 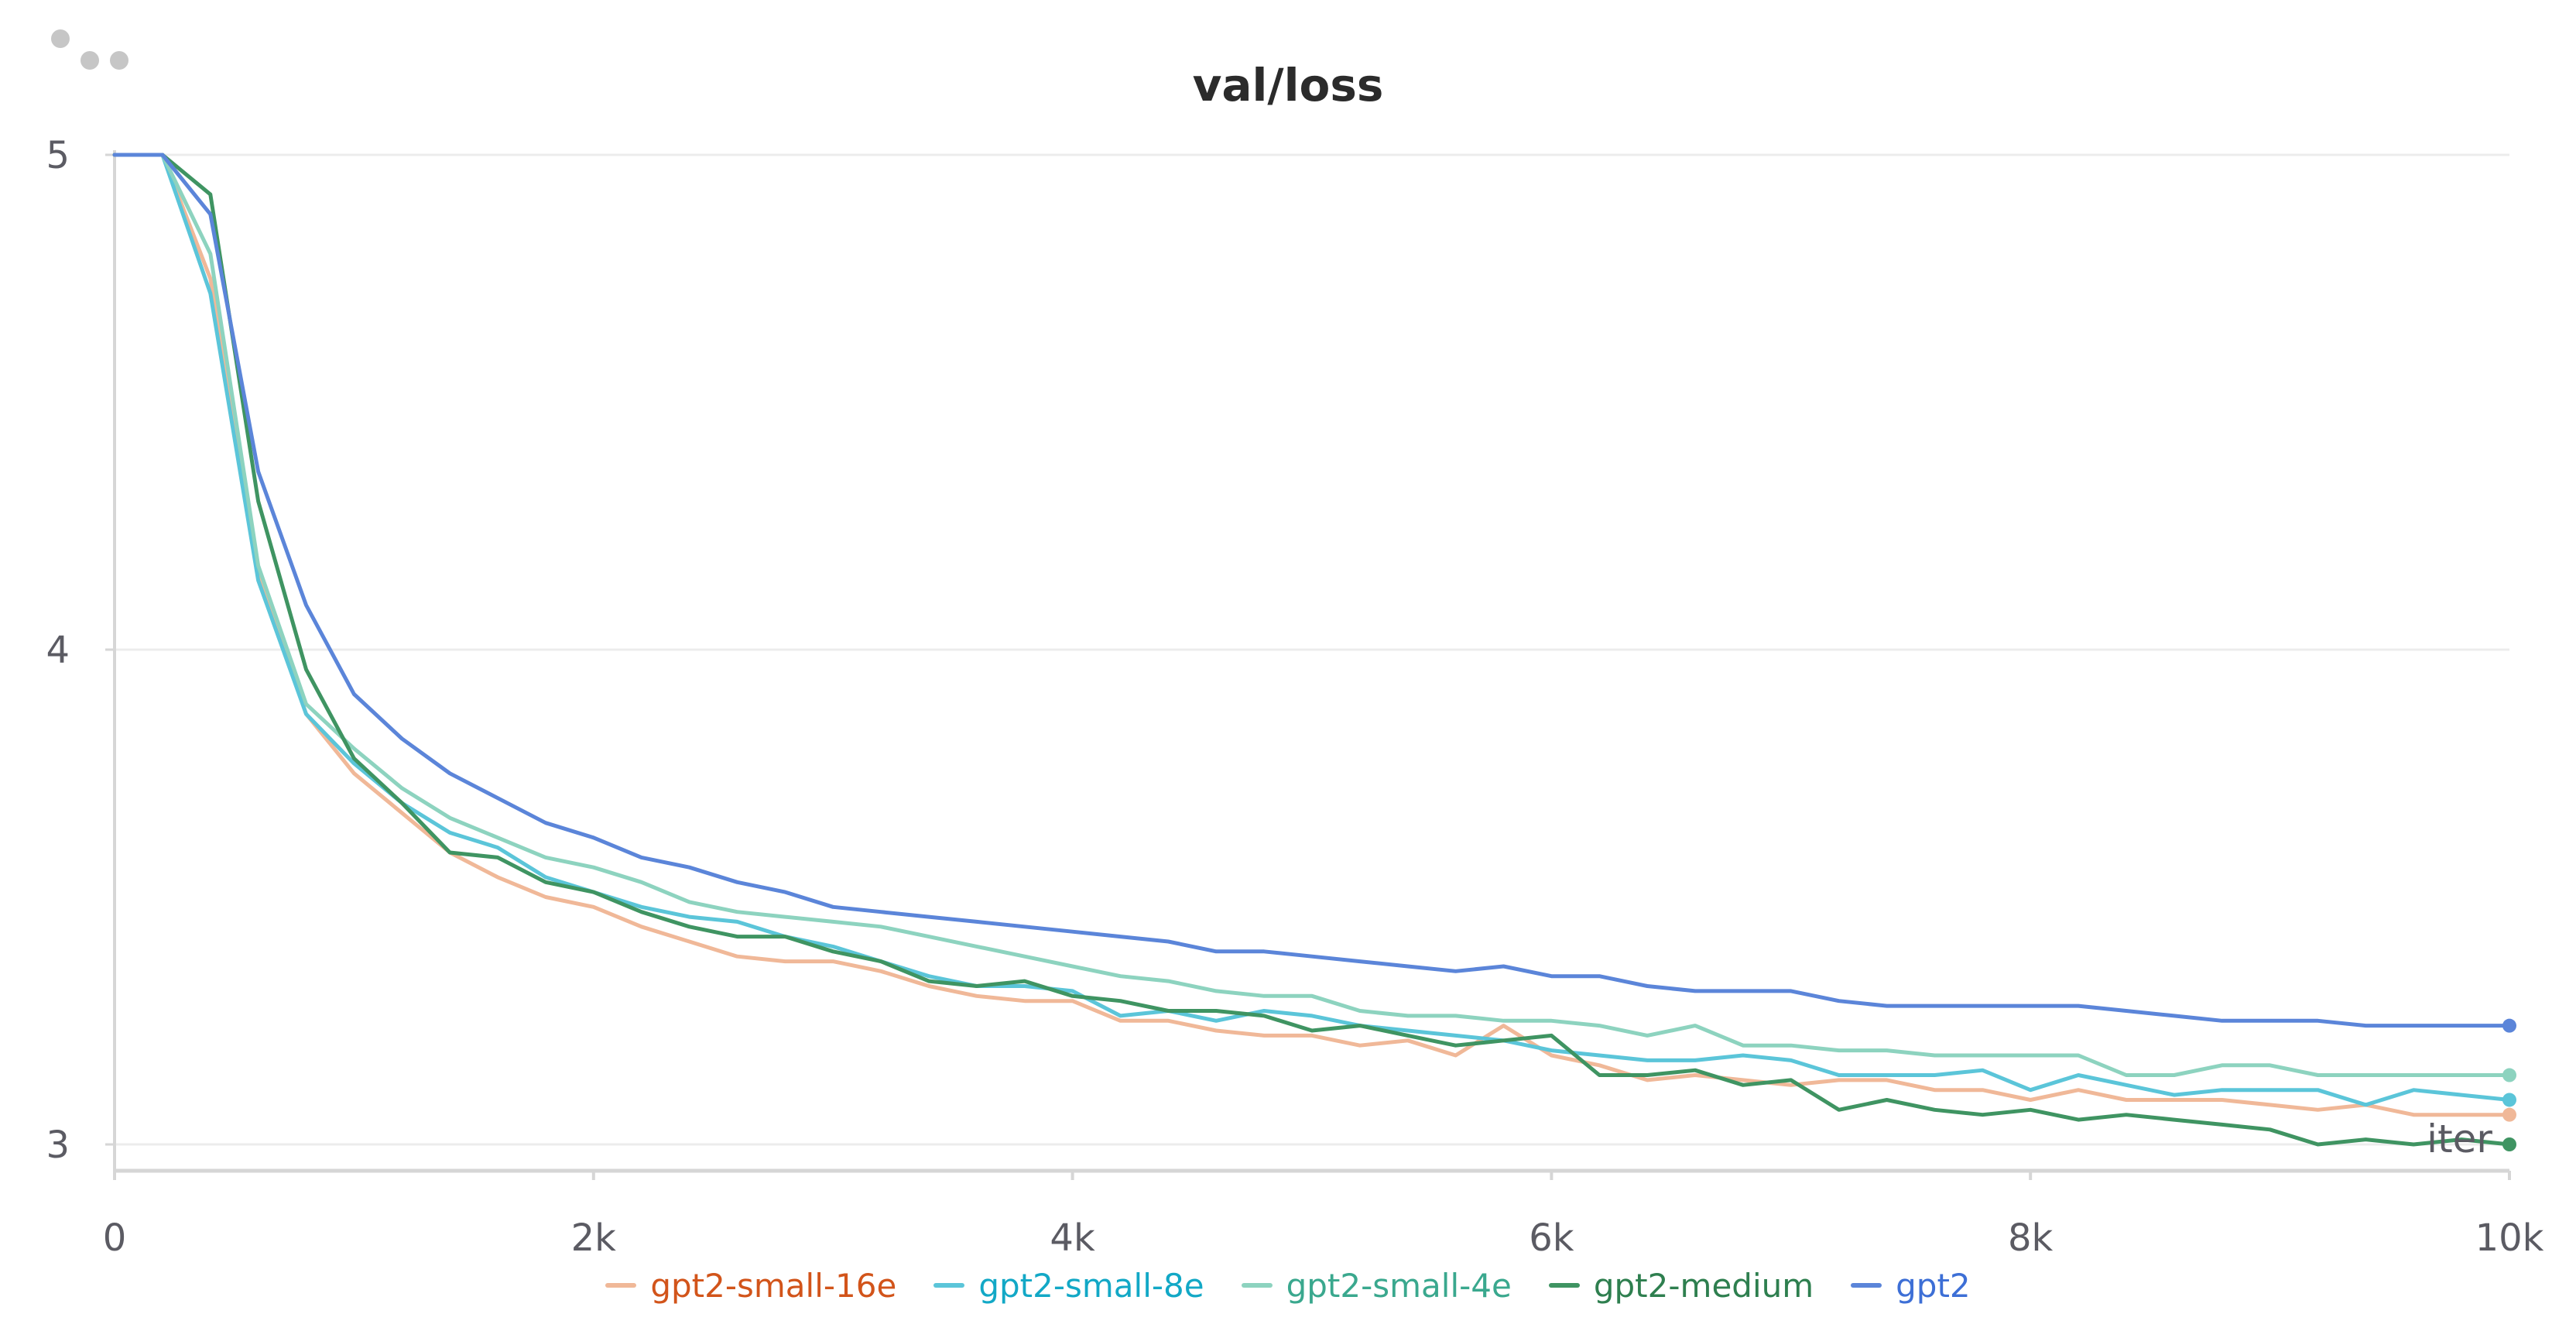 I want to click on y-tick-label: 3, so click(x=58, y=1145).